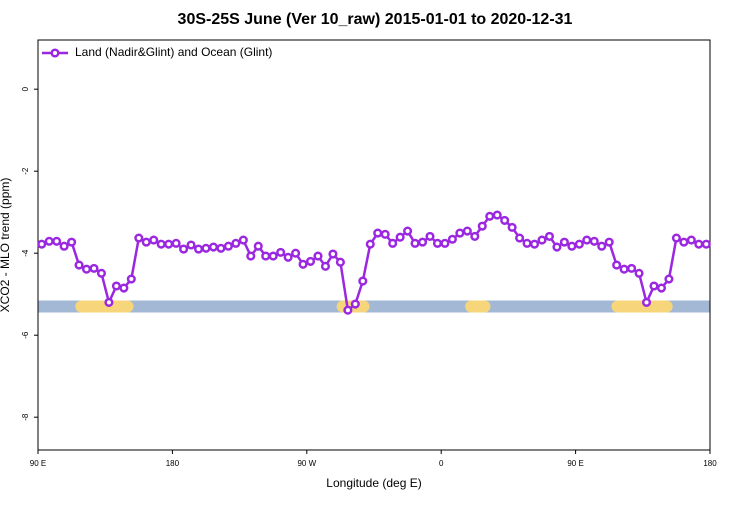  I want to click on y-axis-label: XCO2 - MLO trend (ppm), so click(6, 245).